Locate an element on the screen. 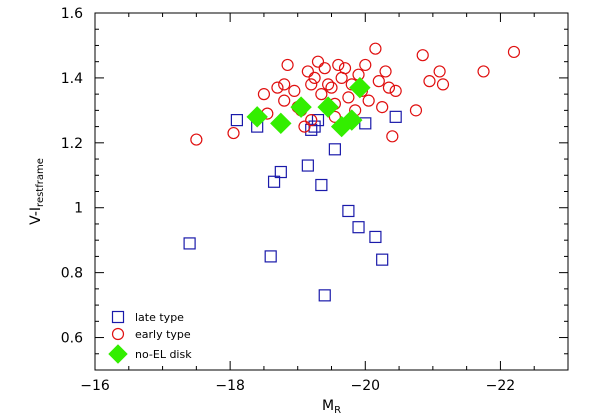  series-no-el-disk is located at coordinates (308, 107).